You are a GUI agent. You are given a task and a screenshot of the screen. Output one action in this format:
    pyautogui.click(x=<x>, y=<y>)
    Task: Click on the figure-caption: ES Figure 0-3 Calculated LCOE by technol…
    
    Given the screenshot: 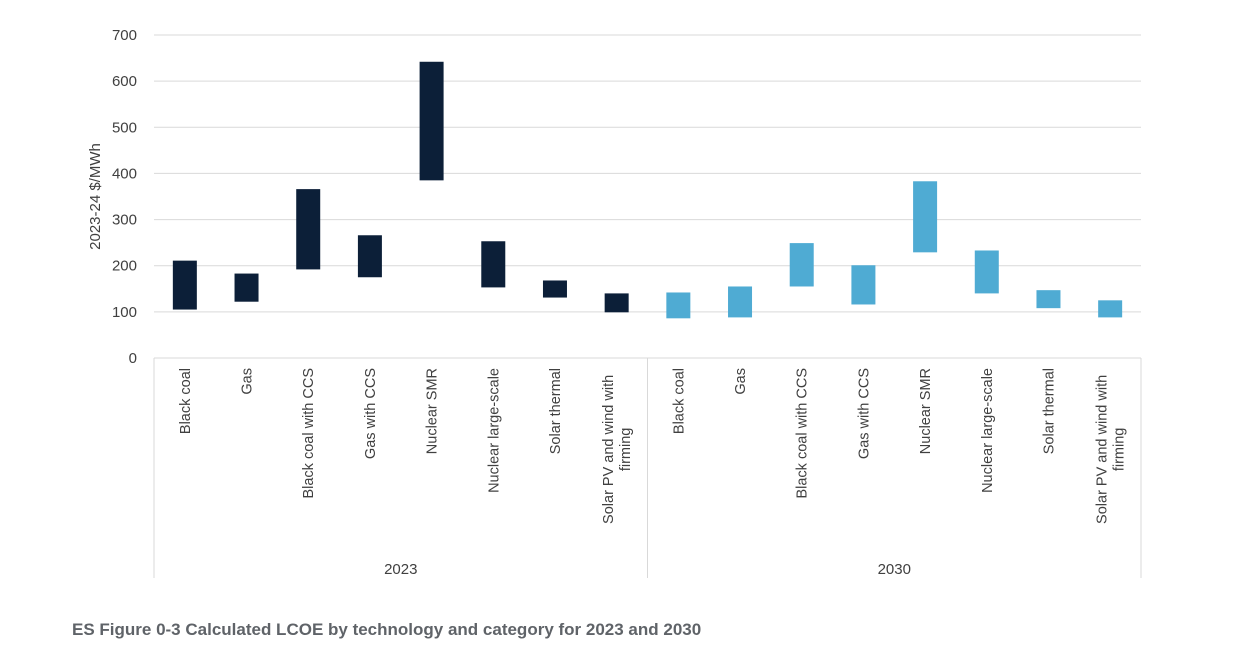 What is the action you would take?
    pyautogui.click(x=387, y=629)
    